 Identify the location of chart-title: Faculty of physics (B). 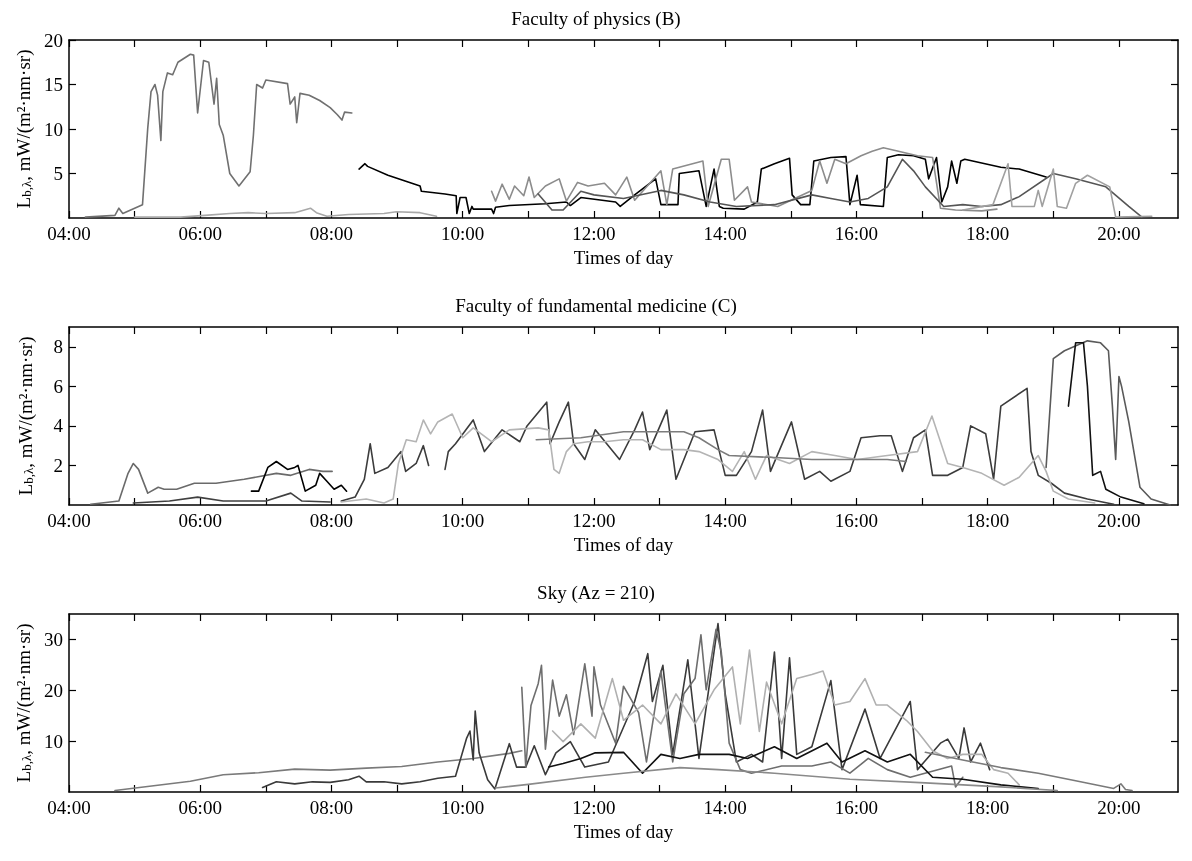
(596, 19).